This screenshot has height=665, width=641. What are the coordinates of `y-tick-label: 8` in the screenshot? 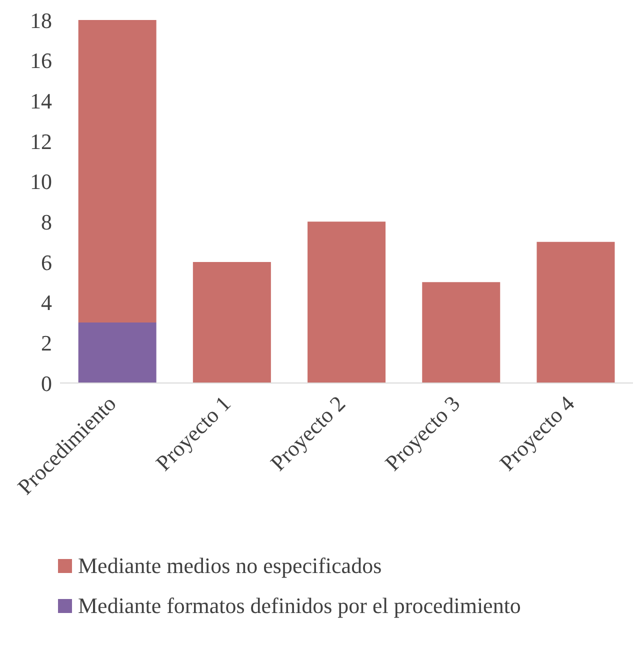 It's located at (46, 221).